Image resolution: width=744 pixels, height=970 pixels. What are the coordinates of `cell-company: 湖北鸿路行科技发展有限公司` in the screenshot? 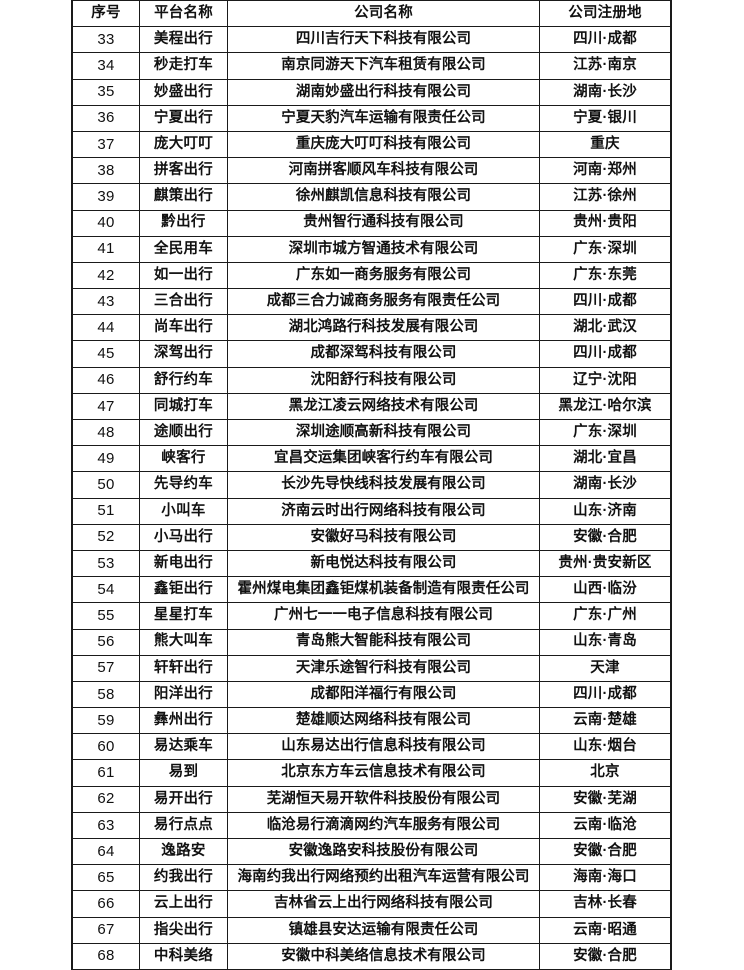 It's located at (383, 328).